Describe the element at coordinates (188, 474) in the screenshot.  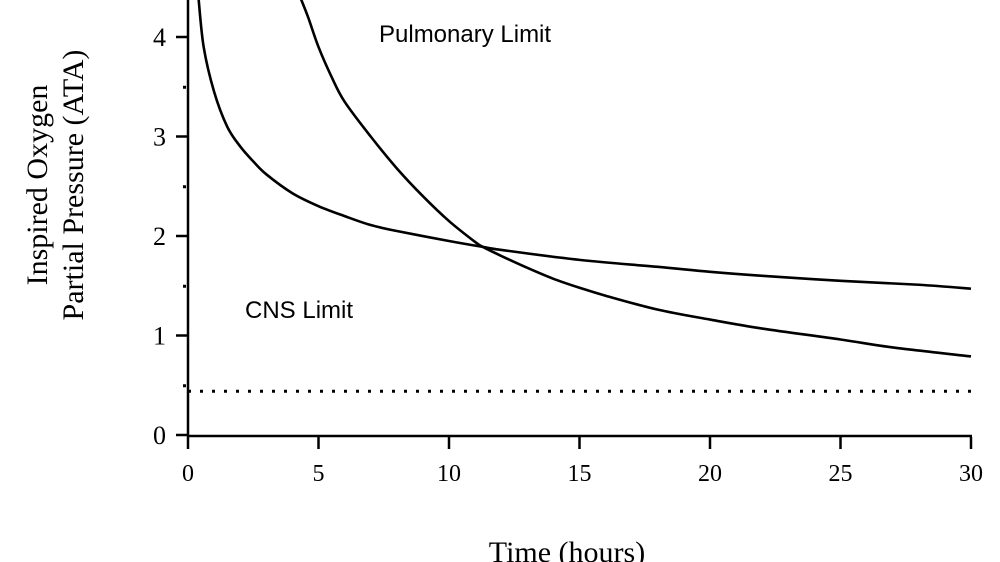
I see `x-tick-label: 0` at that location.